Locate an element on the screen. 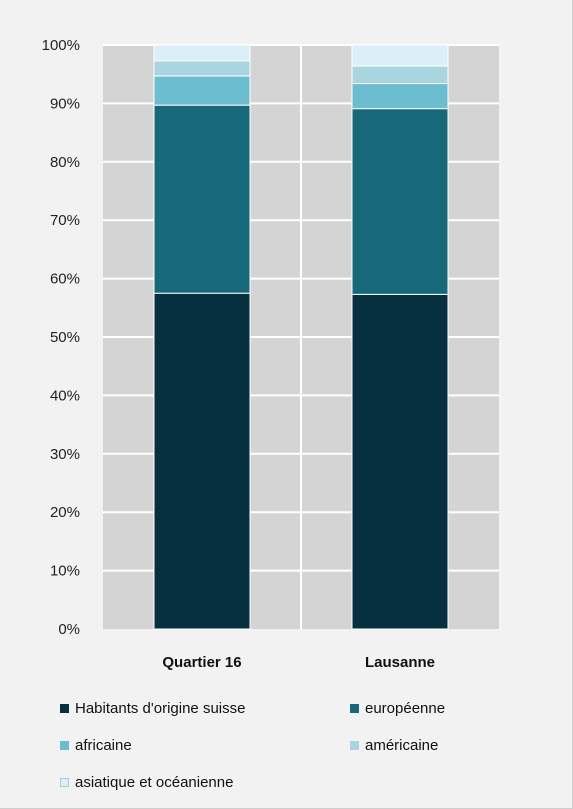 Image resolution: width=573 pixels, height=809 pixels. legend-item-4: asiatique et océanienne is located at coordinates (146, 782).